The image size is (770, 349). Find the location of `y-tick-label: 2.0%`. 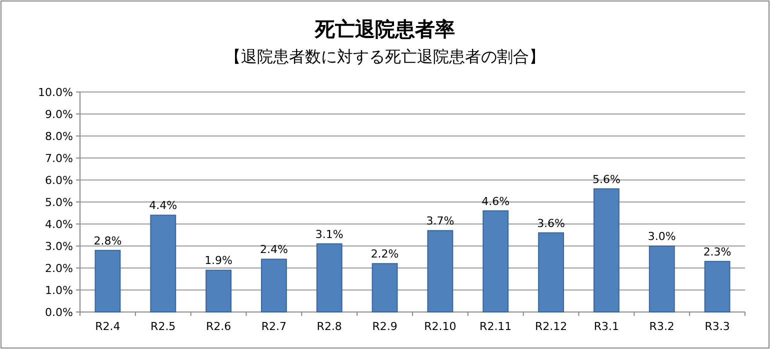

y-tick-label: 2.0% is located at coordinates (59, 268).